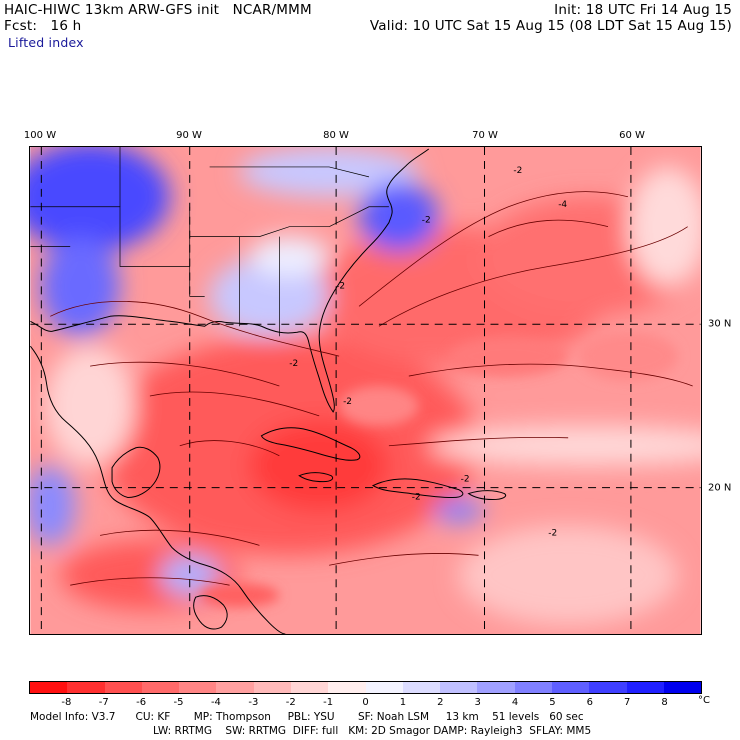 This screenshot has width=740, height=740. I want to click on colorbar, so click(365, 687).